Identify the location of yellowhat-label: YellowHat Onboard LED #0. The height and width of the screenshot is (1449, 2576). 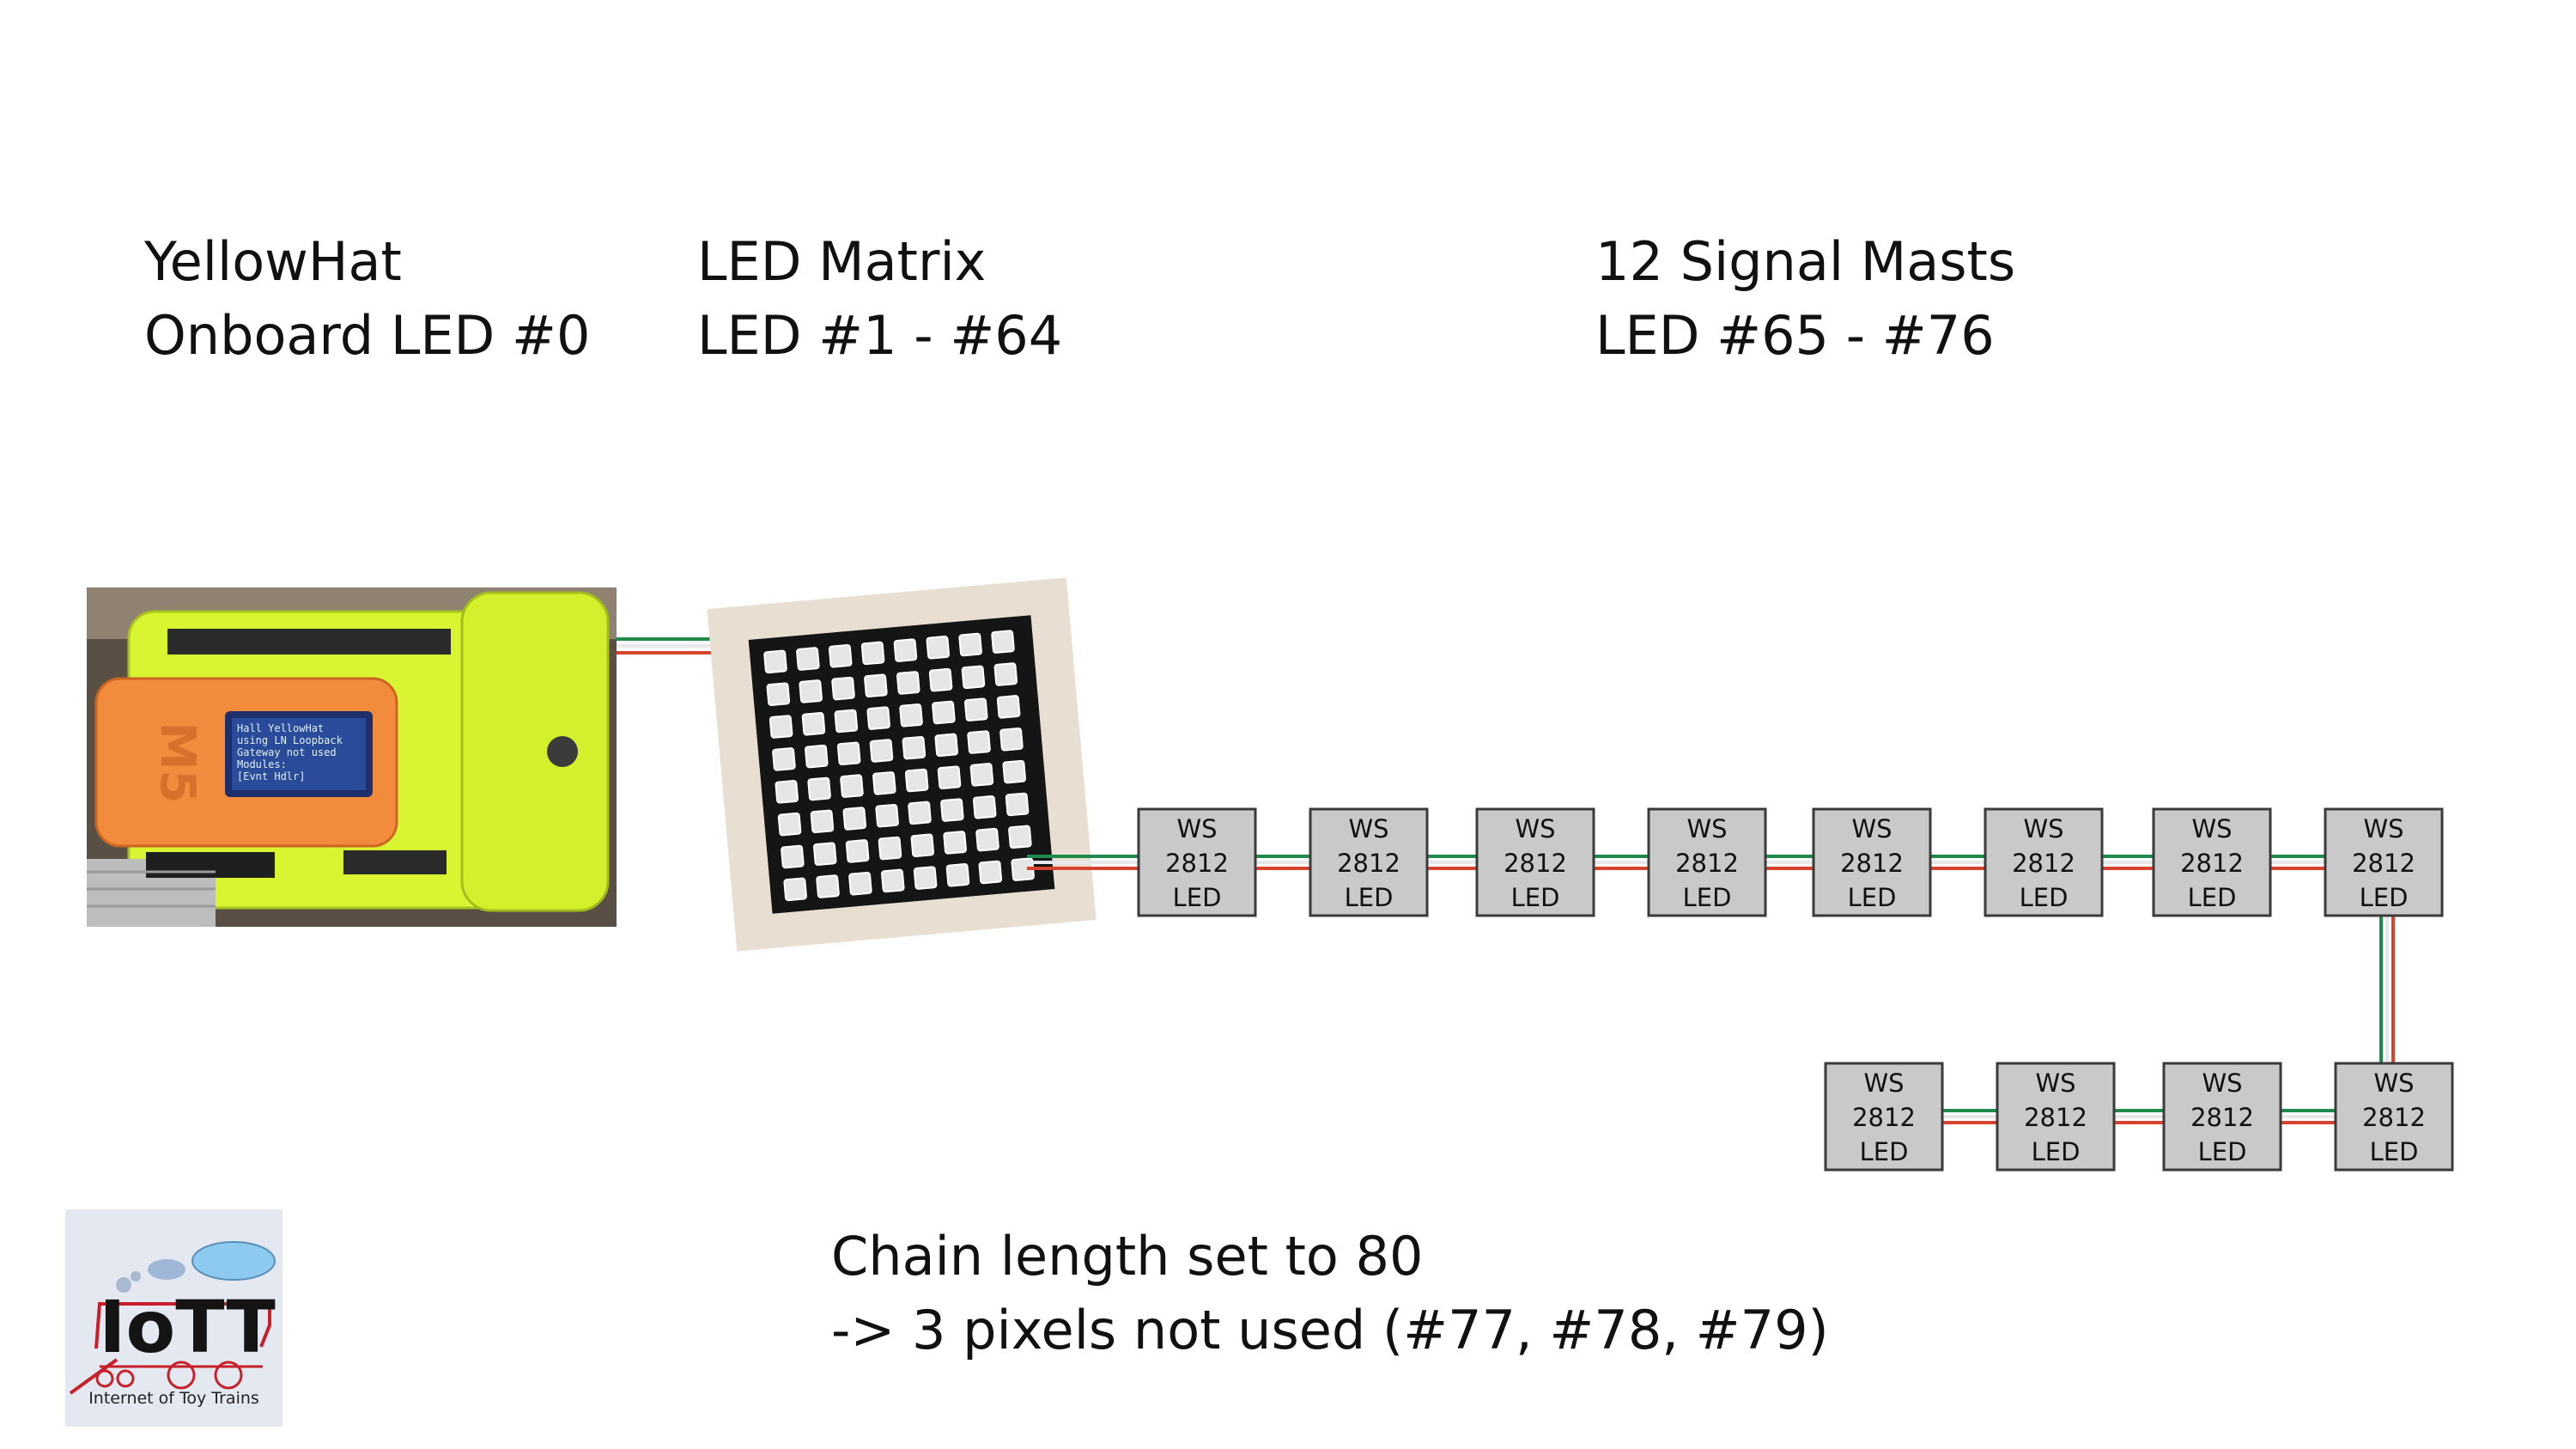
(367, 299).